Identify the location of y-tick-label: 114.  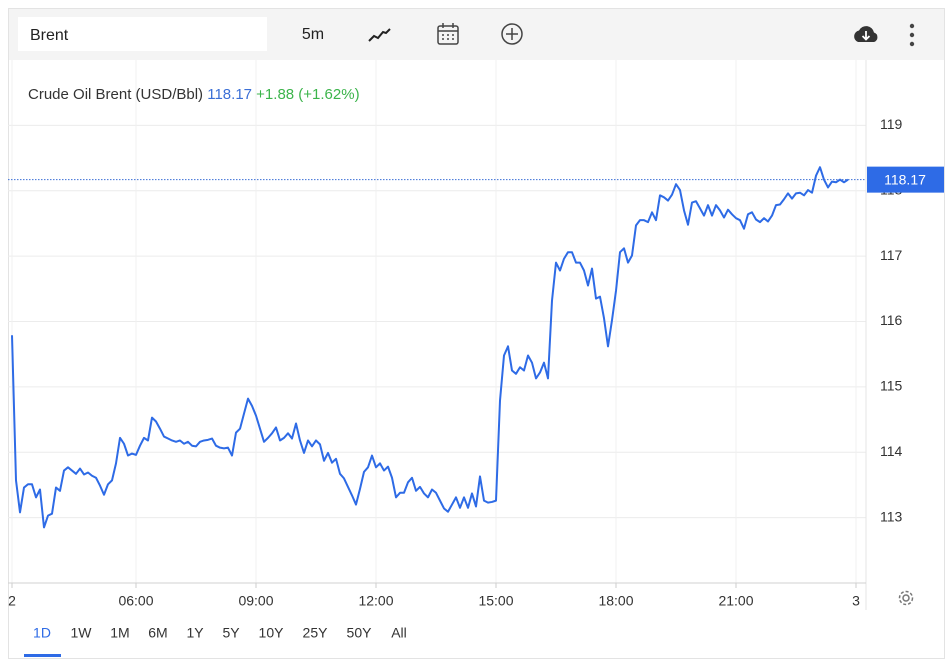
(891, 451).